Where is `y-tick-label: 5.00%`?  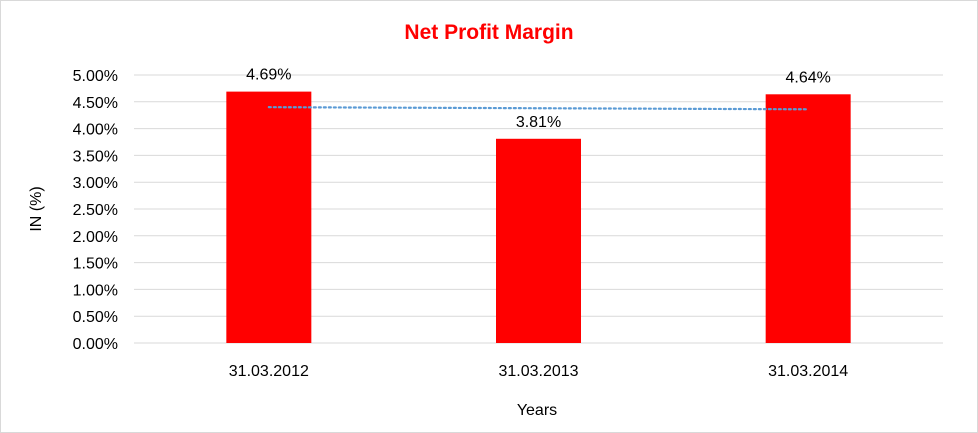 y-tick-label: 5.00% is located at coordinates (95, 76).